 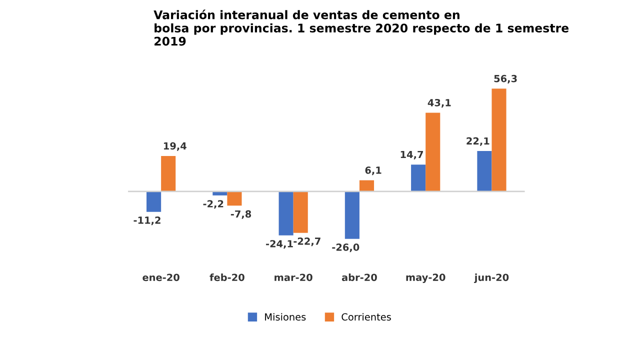 What do you see at coordinates (213, 204) in the screenshot?
I see `data-label: -2,2` at bounding box center [213, 204].